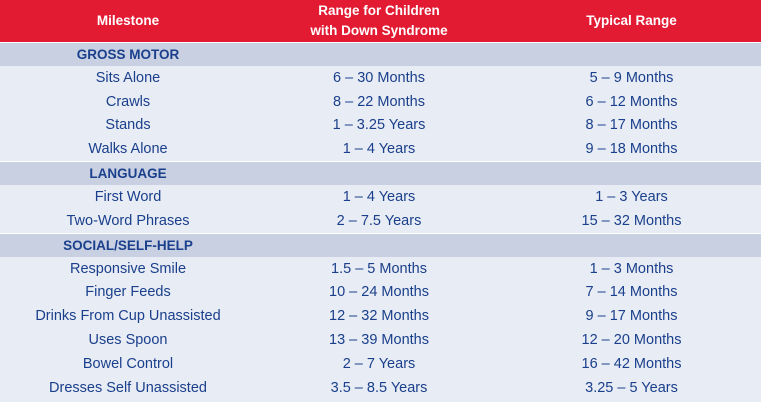  I want to click on table-row: Finger Feeds 10 – 24 Months 7 – 14 Months, so click(380, 293).